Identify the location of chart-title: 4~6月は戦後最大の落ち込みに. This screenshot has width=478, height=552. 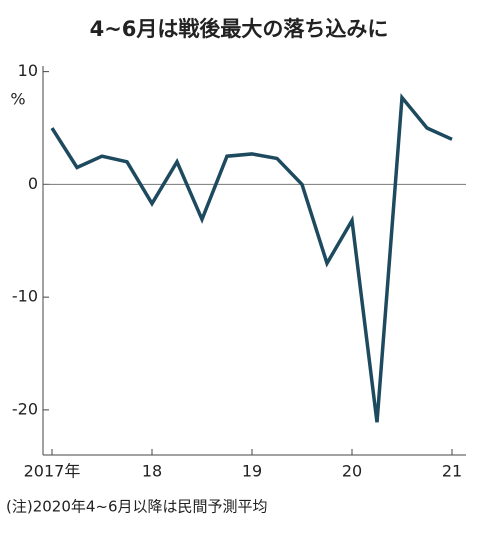
(239, 29).